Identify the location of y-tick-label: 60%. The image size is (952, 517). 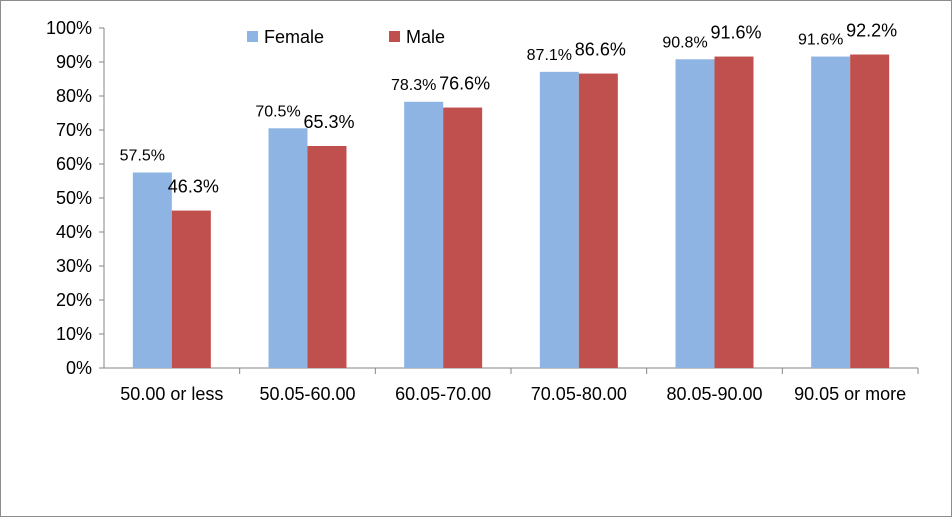
(74, 164).